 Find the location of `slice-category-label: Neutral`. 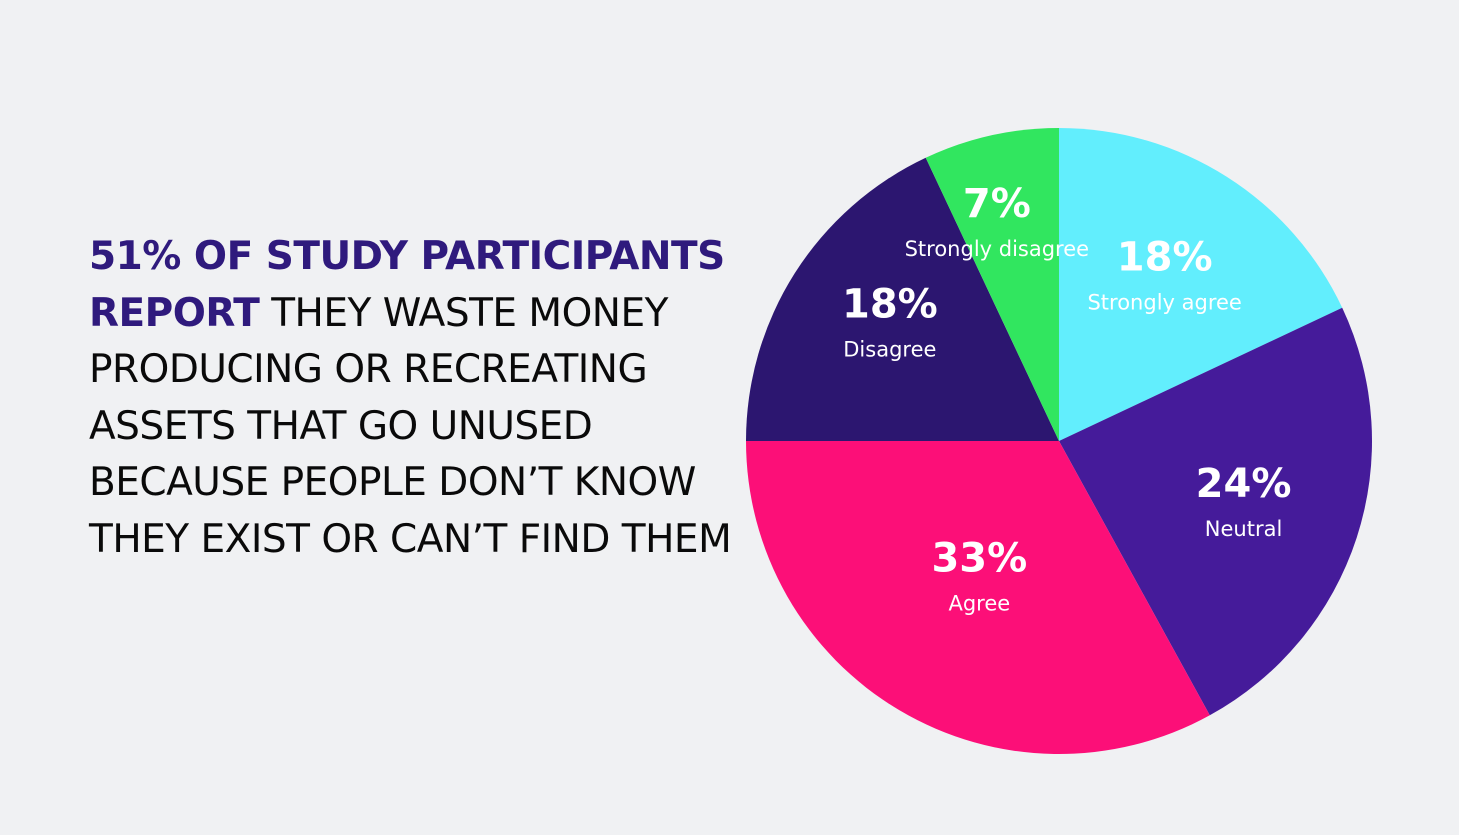

slice-category-label: Neutral is located at coordinates (1244, 529).